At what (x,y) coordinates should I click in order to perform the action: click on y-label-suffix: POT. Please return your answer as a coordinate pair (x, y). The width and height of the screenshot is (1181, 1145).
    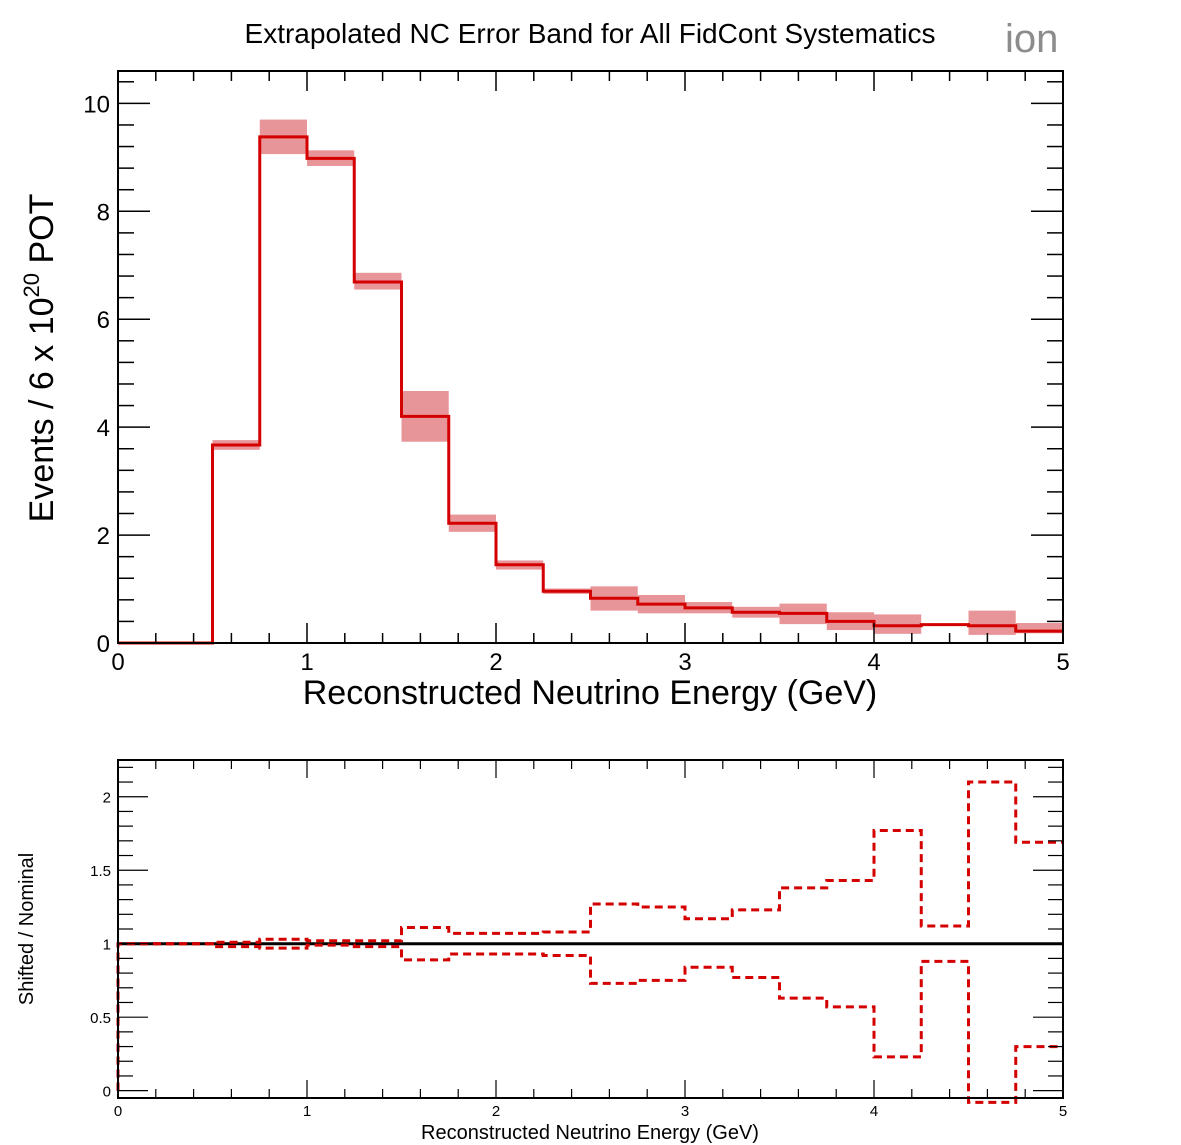
    Looking at the image, I should click on (42, 233).